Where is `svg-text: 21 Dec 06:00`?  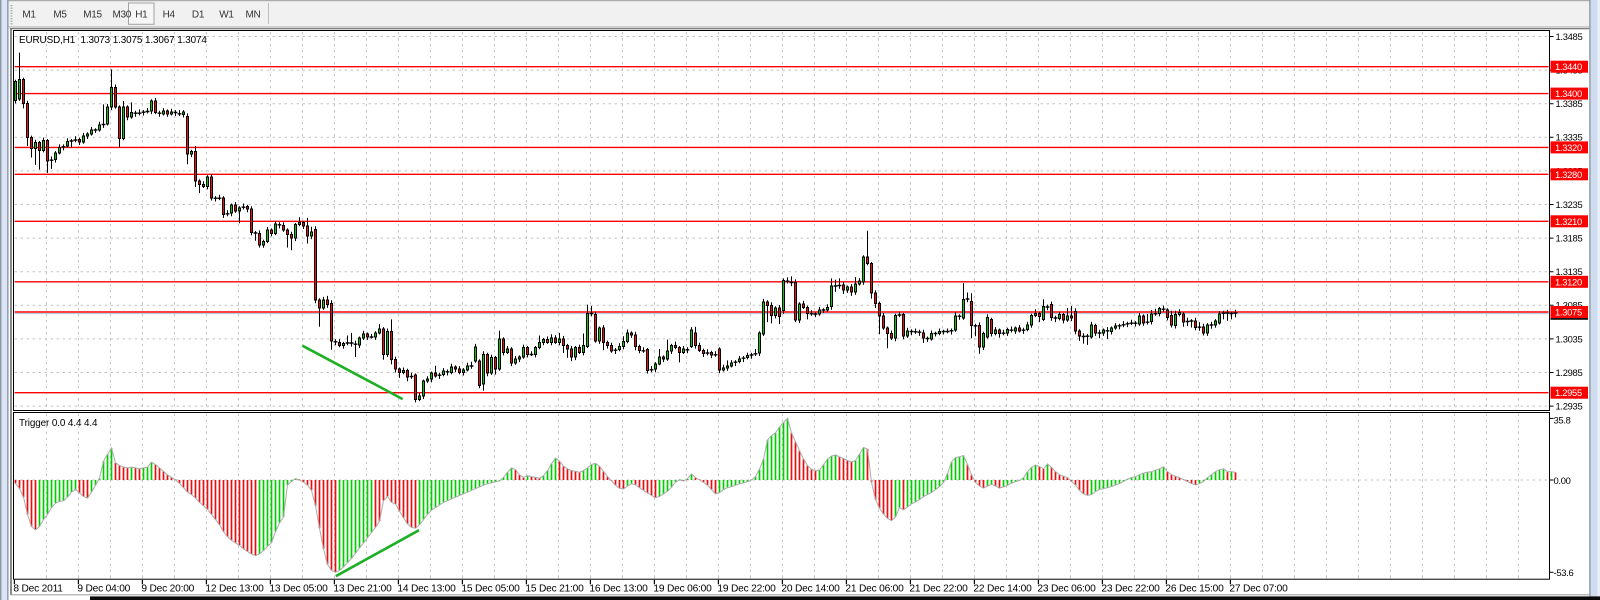
svg-text: 21 Dec 06:00 is located at coordinates (874, 589).